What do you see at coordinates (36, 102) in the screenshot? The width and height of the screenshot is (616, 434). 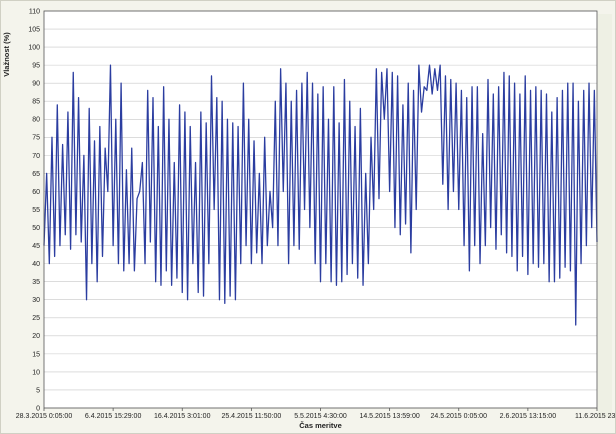 I see `y-tick-label: 85` at bounding box center [36, 102].